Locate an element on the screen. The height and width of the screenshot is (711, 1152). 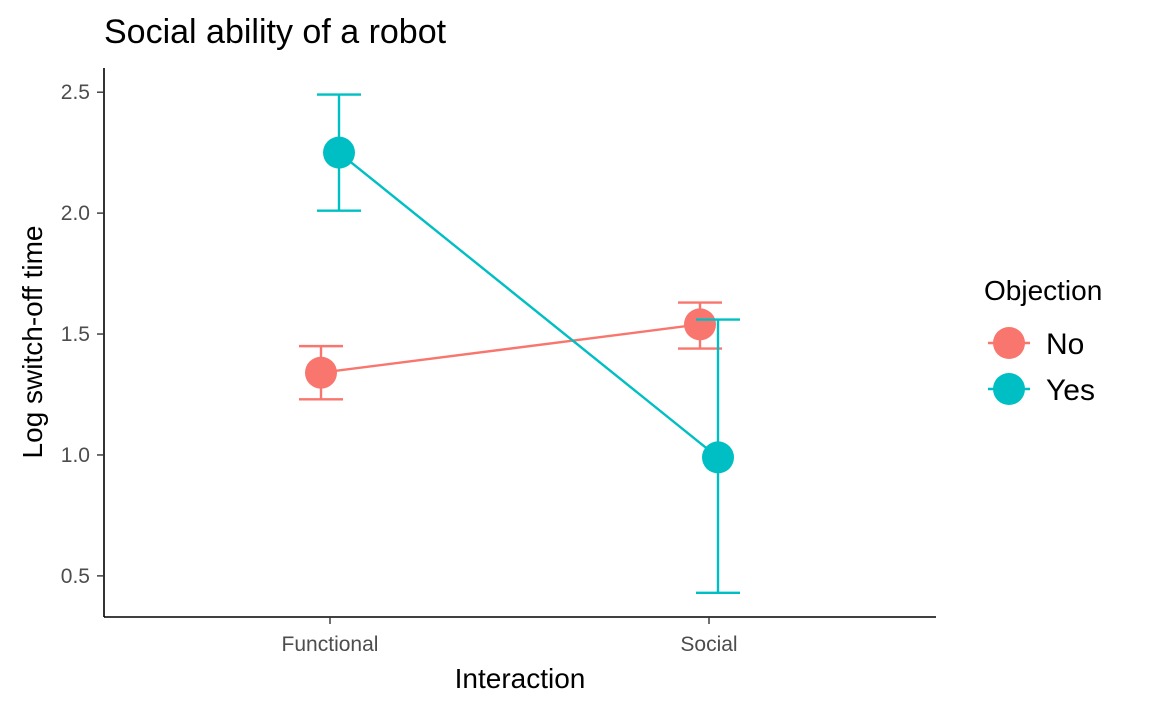
legend-label: Yes is located at coordinates (1070, 390).